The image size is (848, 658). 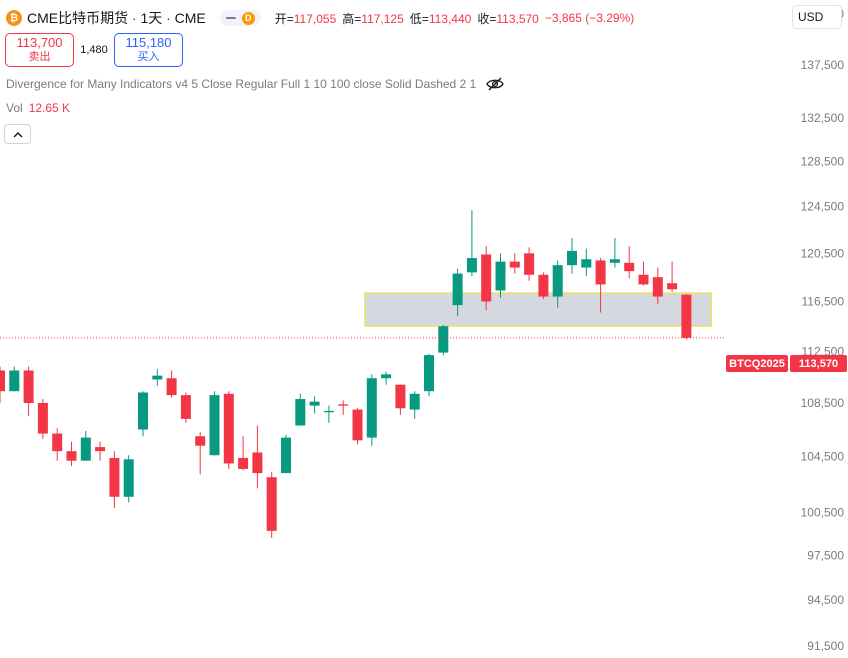 I want to click on buy-button: 115,180 买入, so click(x=148, y=50).